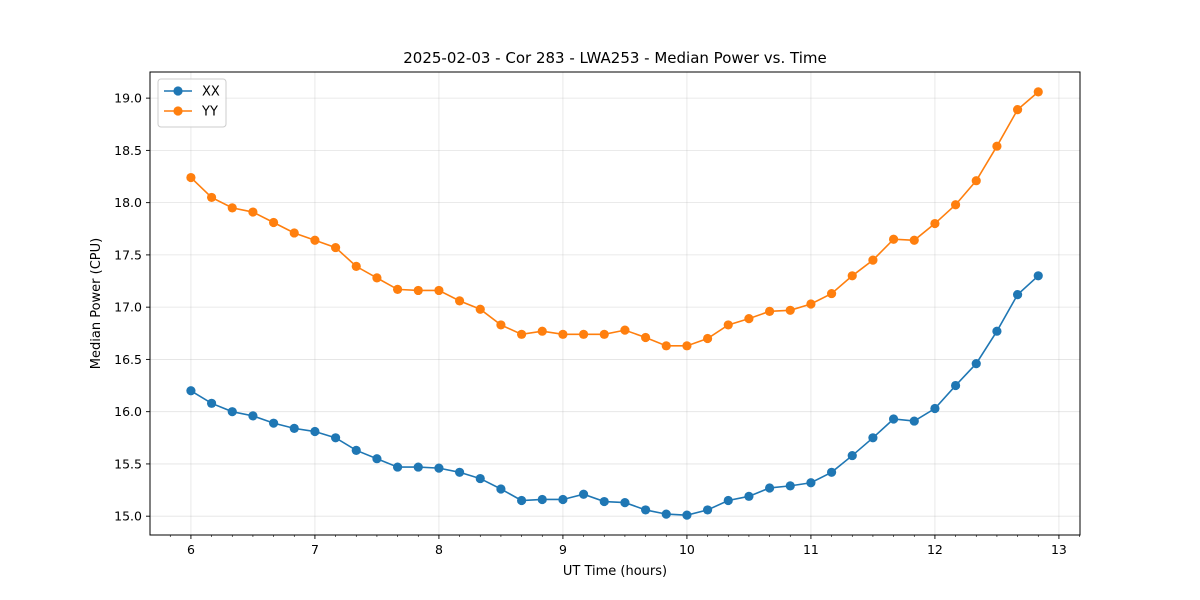 This screenshot has height=600, width=1200. What do you see at coordinates (315, 549) in the screenshot?
I see `x-tick-label: 7` at bounding box center [315, 549].